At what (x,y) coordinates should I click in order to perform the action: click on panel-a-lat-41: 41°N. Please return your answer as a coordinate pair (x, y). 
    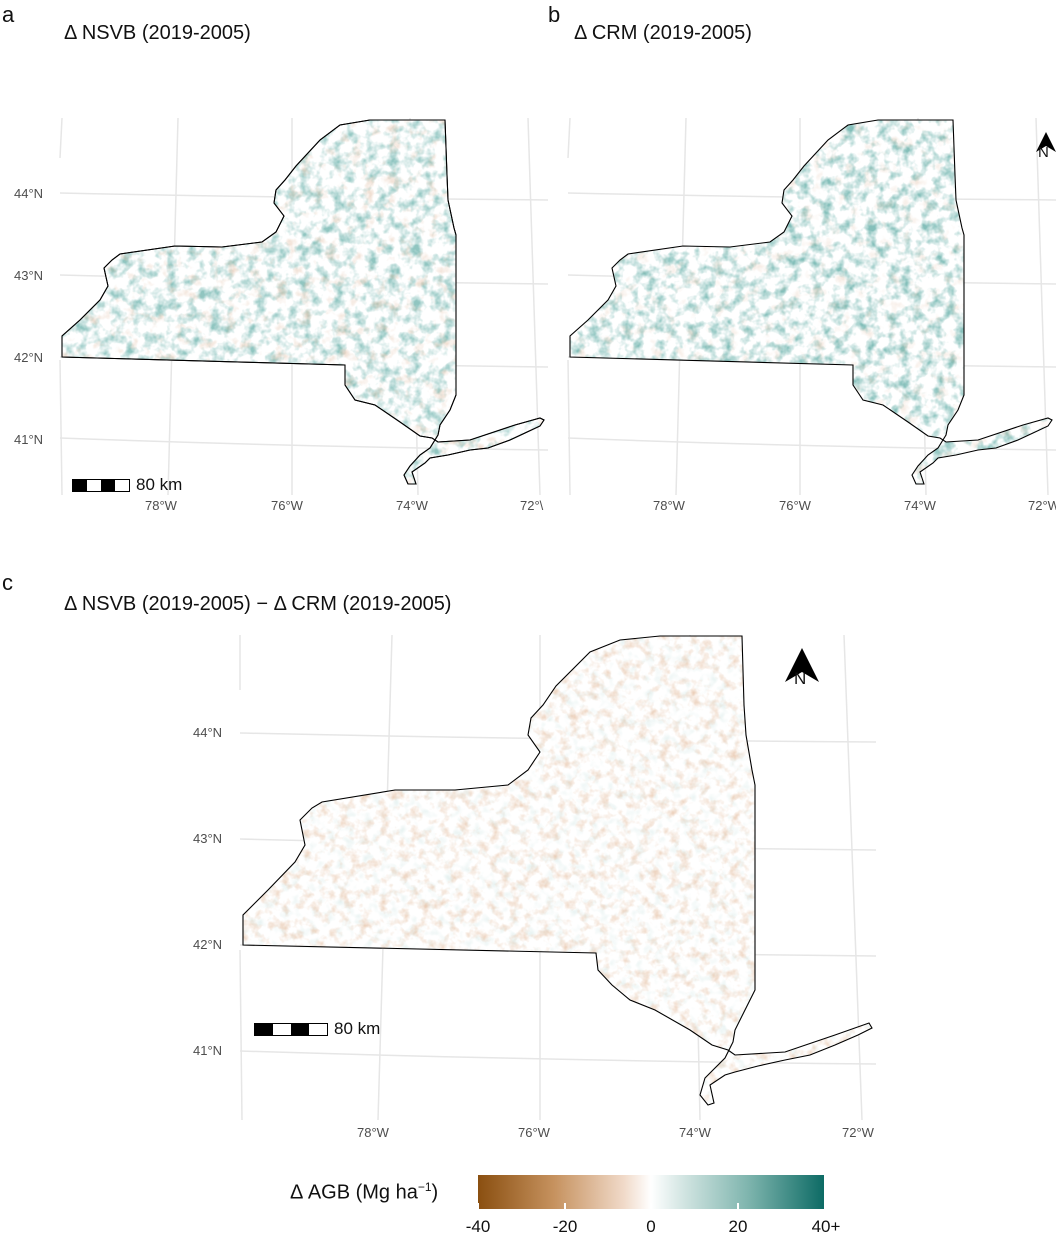
    Looking at the image, I should click on (29, 439).